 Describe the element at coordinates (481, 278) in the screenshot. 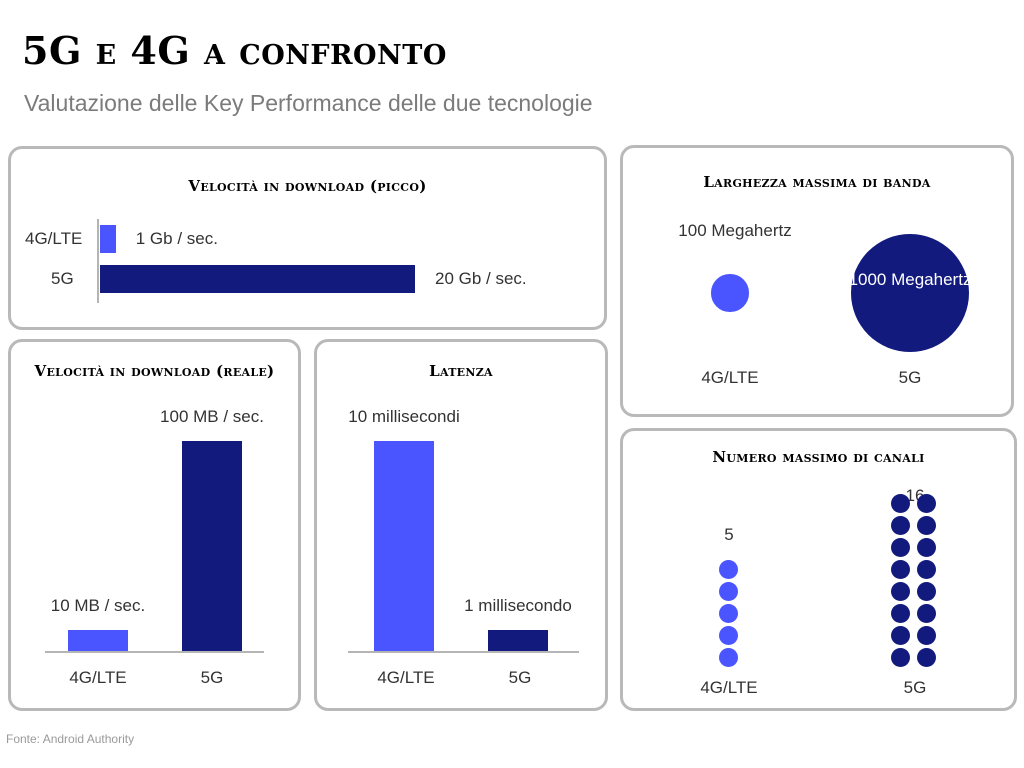

I see `peak-value-label-5g: 20 Gb / sec.` at that location.